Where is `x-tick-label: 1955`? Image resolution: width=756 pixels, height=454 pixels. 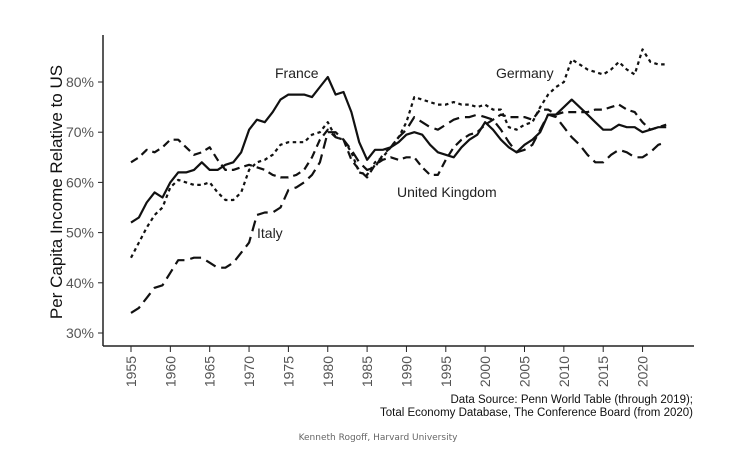
x-tick-label: 1955 is located at coordinates (131, 371).